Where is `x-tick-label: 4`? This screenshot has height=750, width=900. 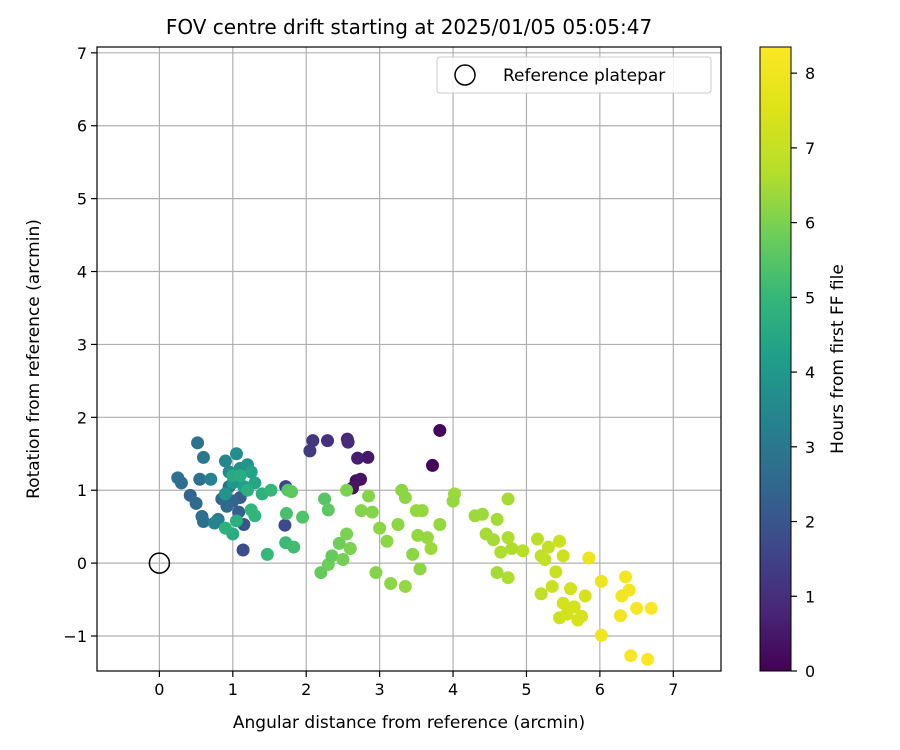
x-tick-label: 4 is located at coordinates (453, 689).